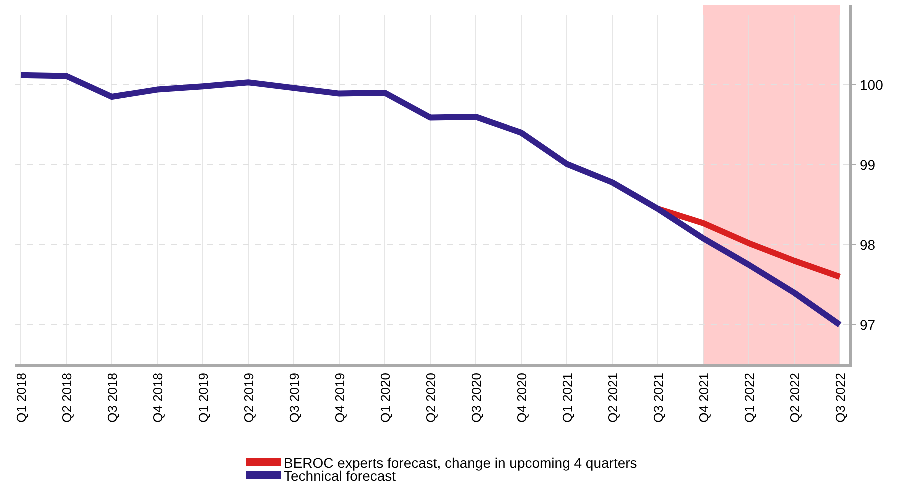  What do you see at coordinates (868, 324) in the screenshot?
I see `y-tick-label: 97` at bounding box center [868, 324].